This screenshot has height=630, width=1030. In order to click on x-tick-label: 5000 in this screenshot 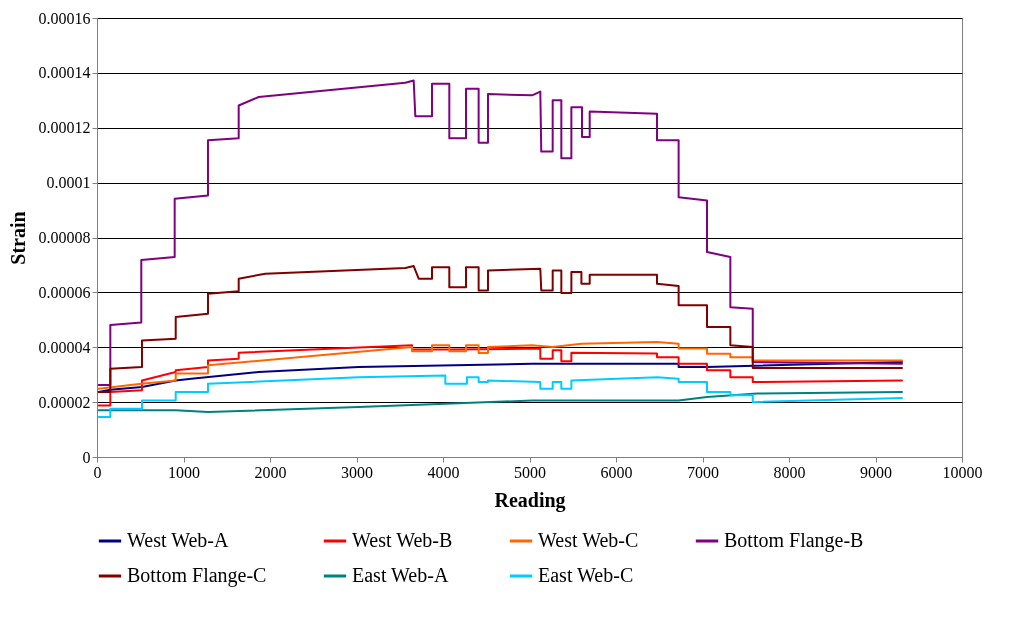, I will do `click(530, 472)`.